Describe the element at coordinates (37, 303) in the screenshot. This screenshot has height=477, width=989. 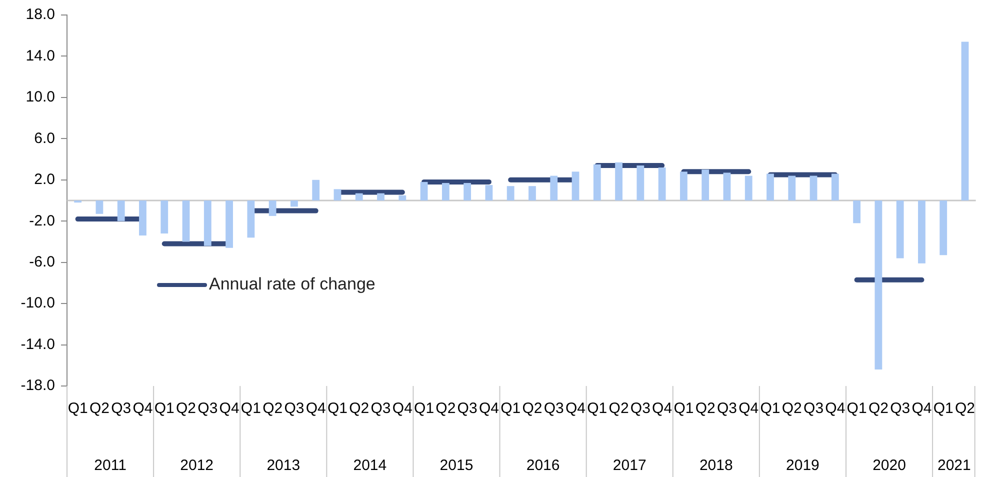
I see `y-tick-label: -10.0` at that location.